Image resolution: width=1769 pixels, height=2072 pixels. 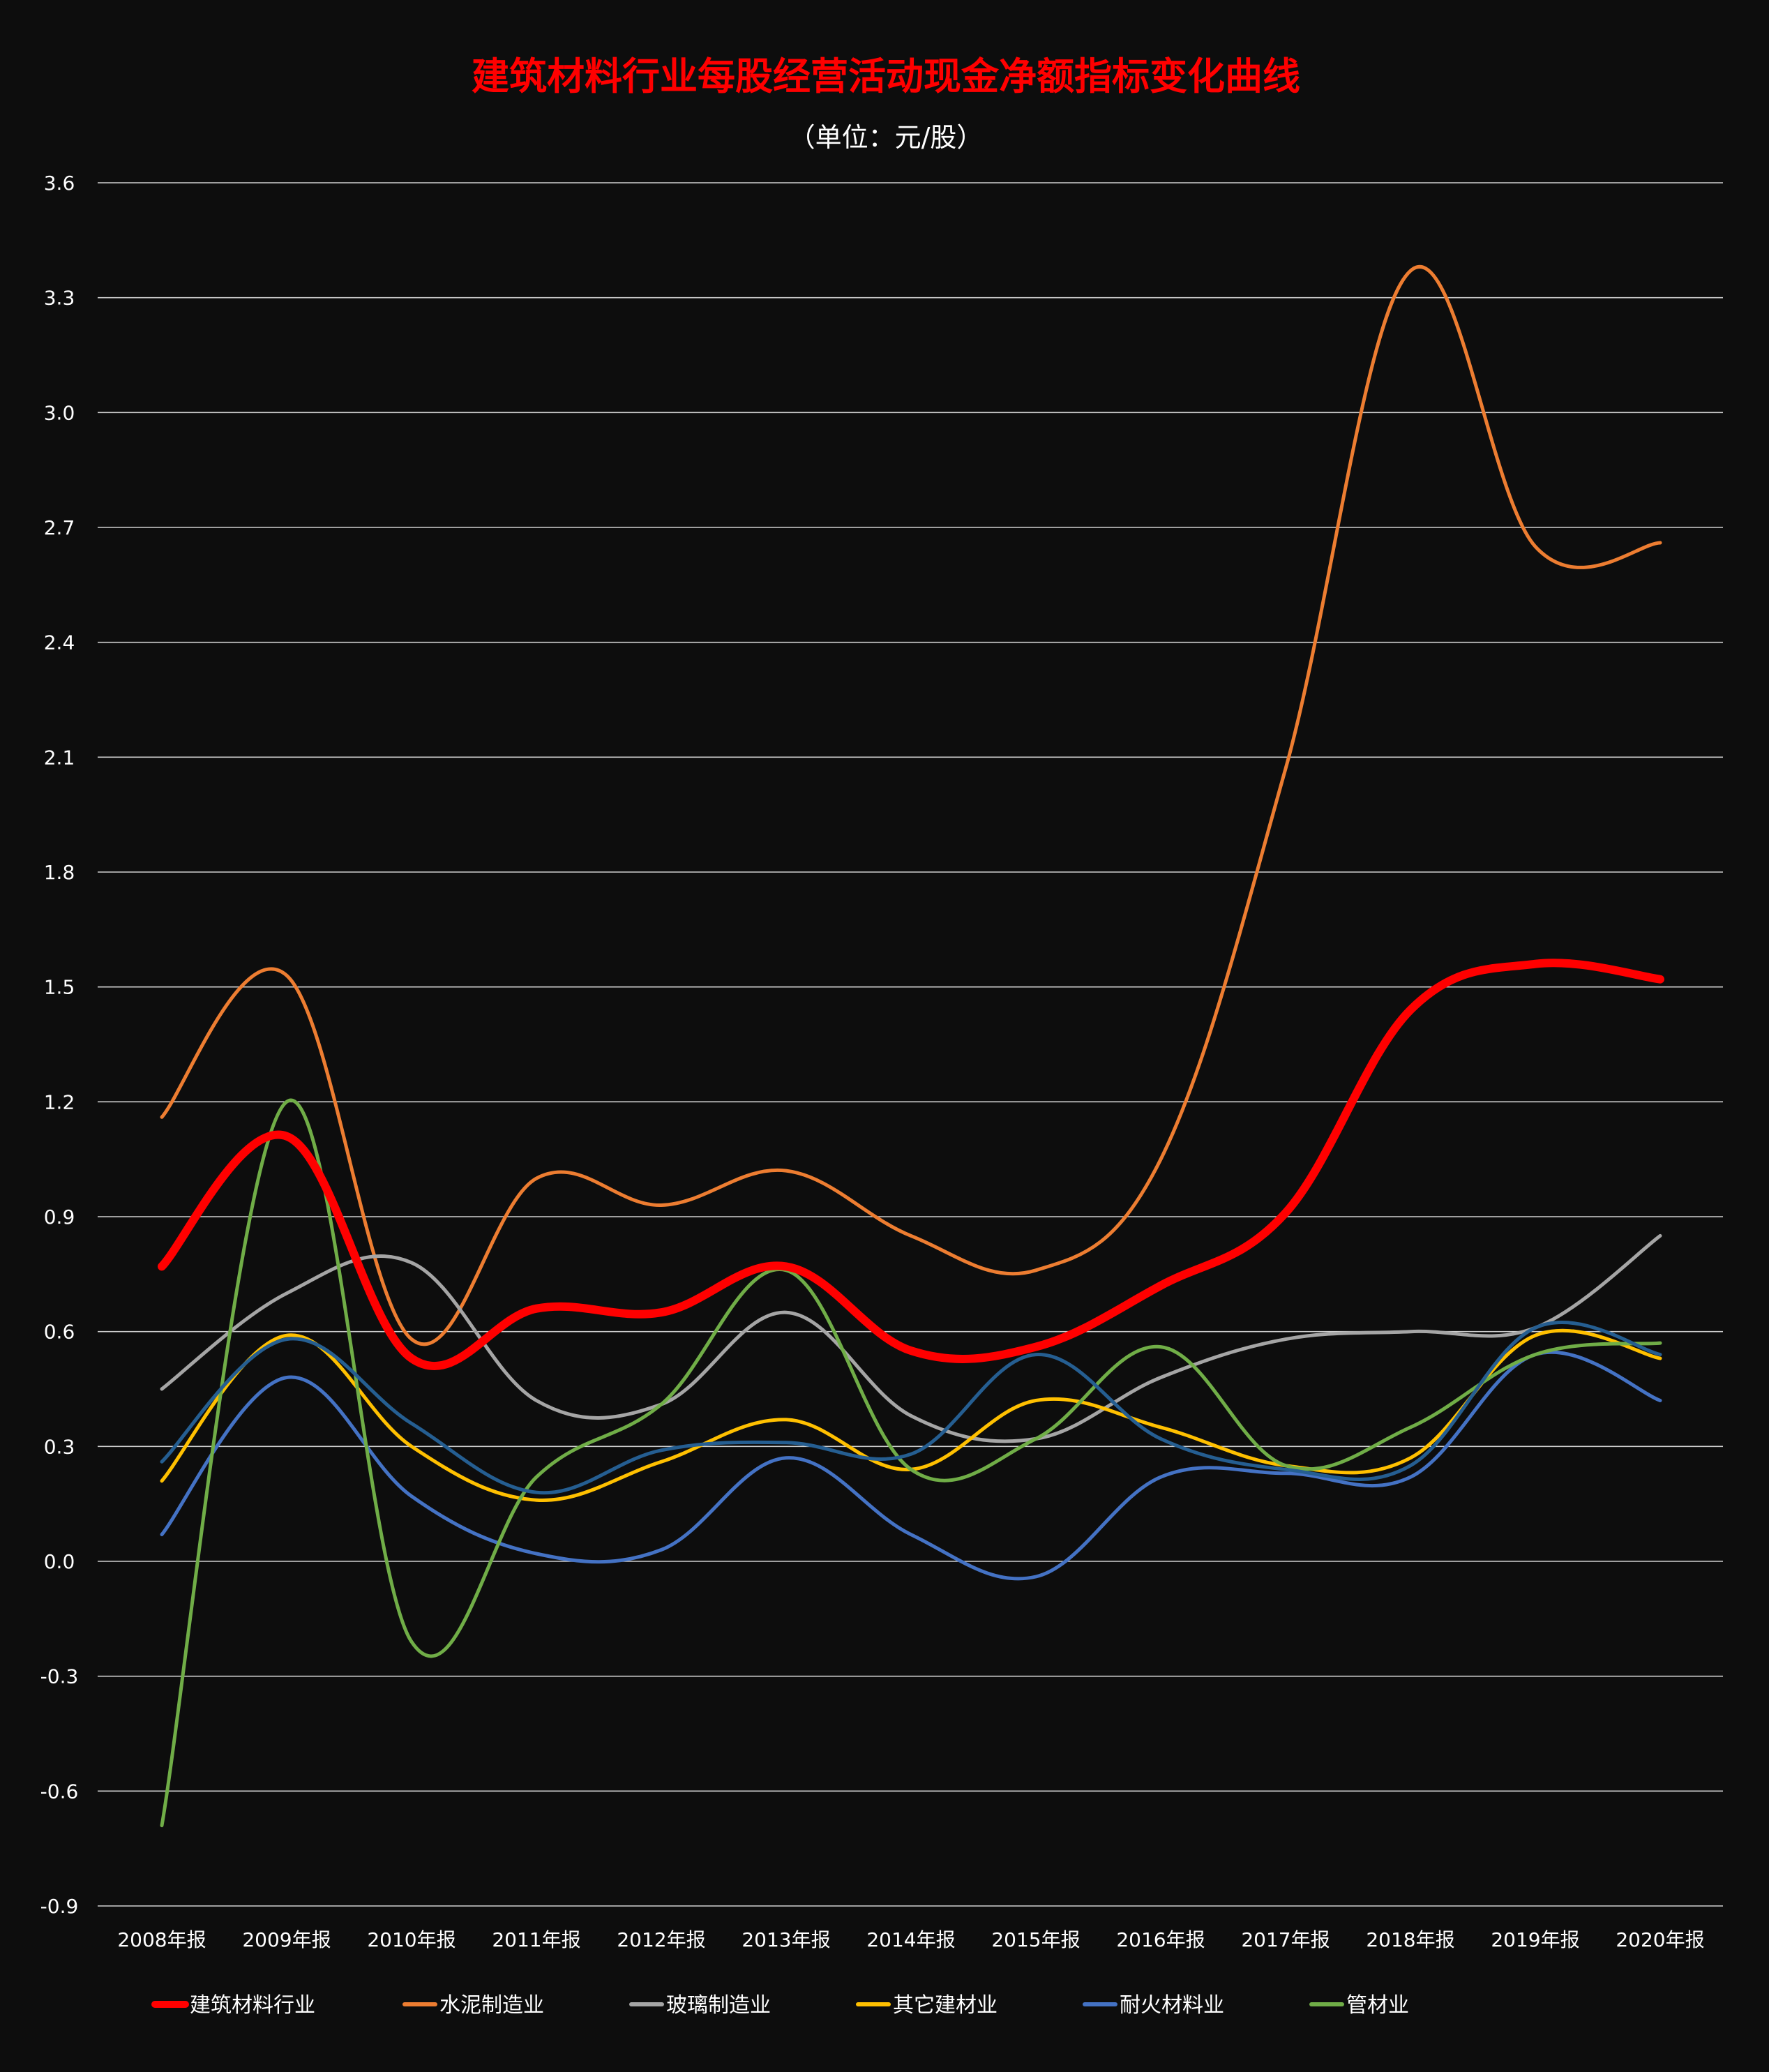 I want to click on y-tick-label: 0.0, so click(x=59, y=1561).